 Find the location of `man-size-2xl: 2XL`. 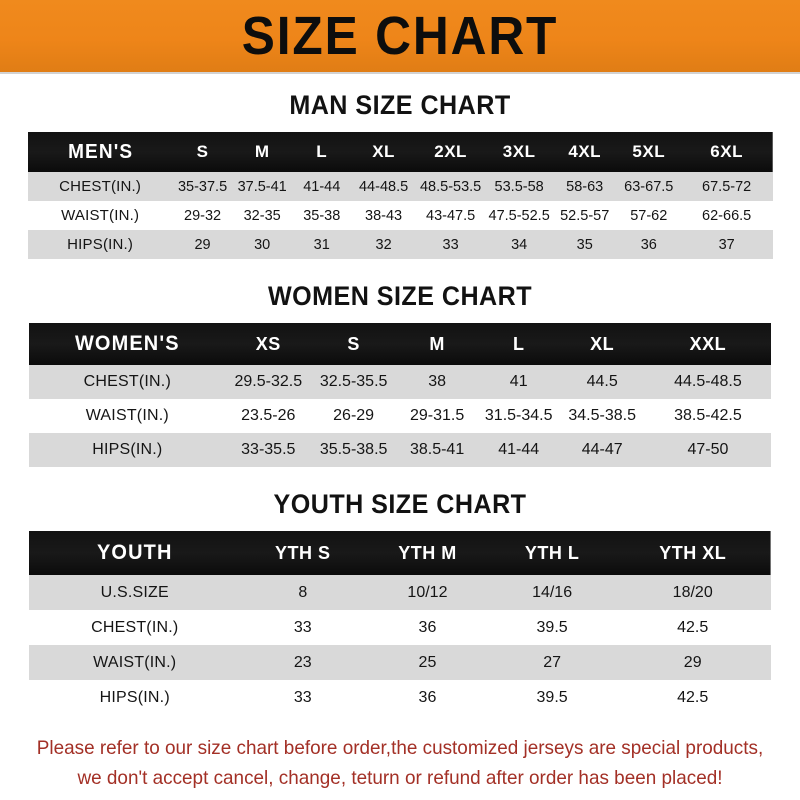

man-size-2xl: 2XL is located at coordinates (450, 151).